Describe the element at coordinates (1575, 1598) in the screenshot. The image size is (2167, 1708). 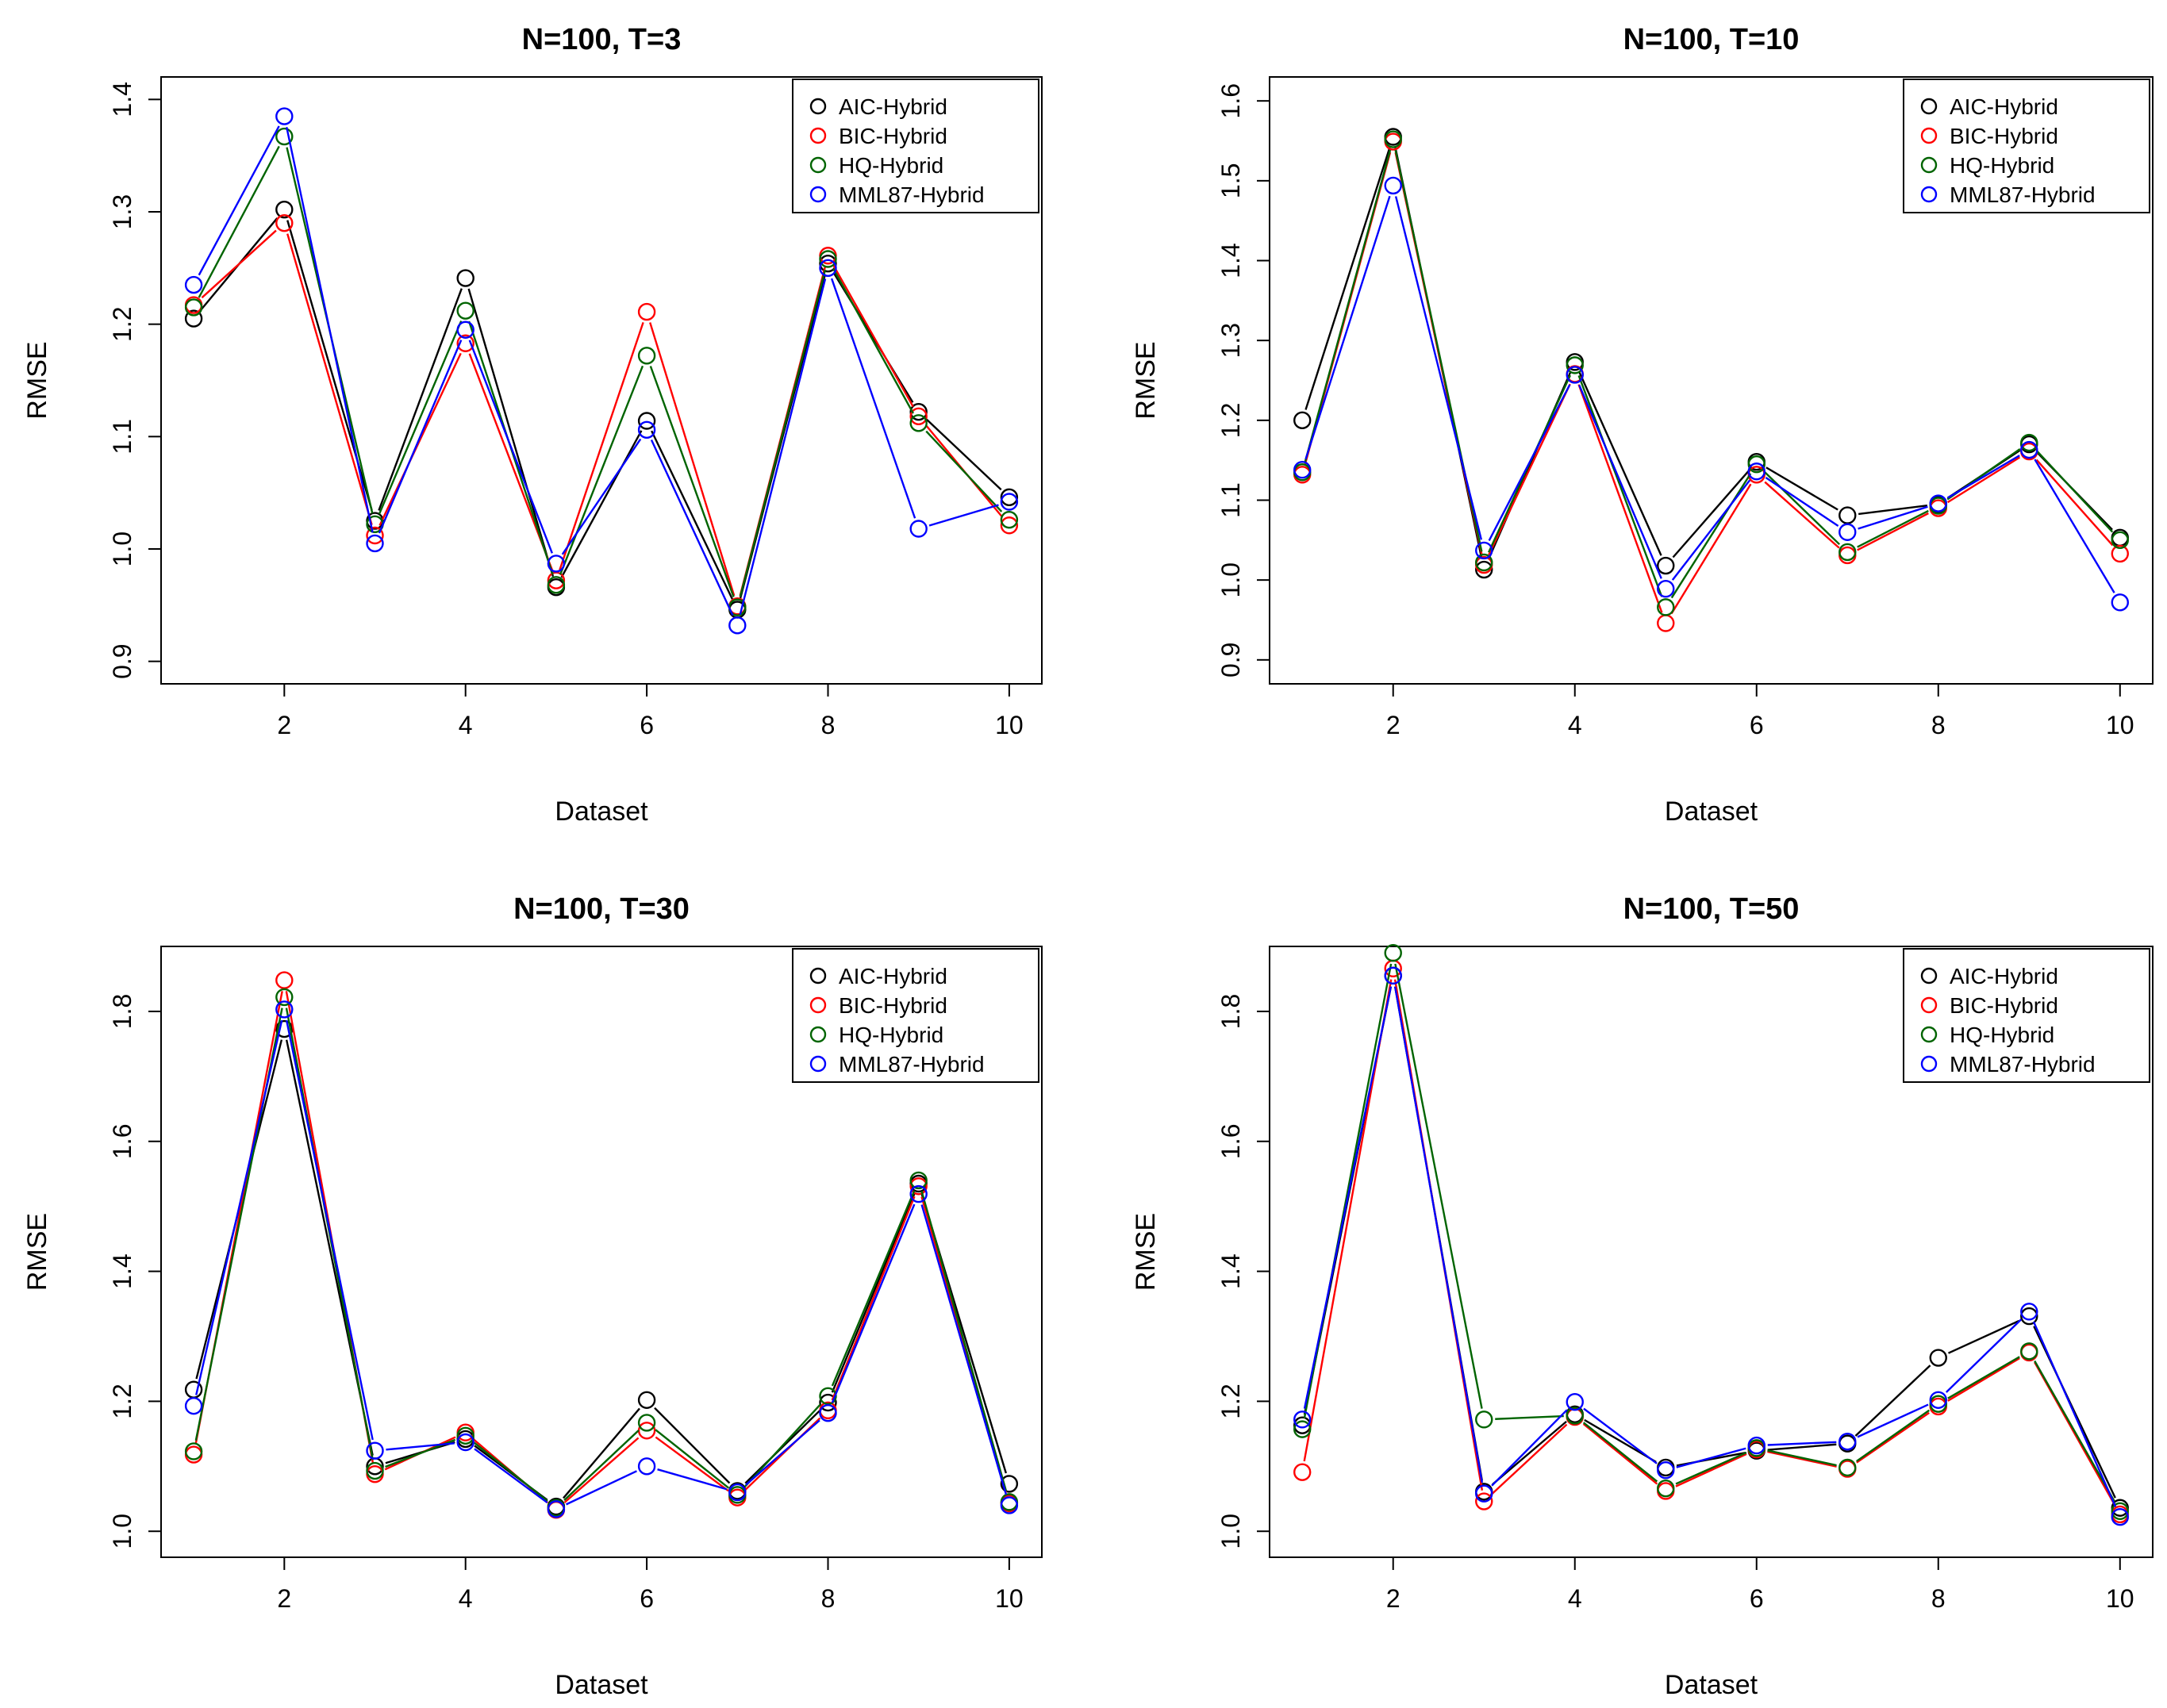
I see `x-tick-label: 4` at that location.